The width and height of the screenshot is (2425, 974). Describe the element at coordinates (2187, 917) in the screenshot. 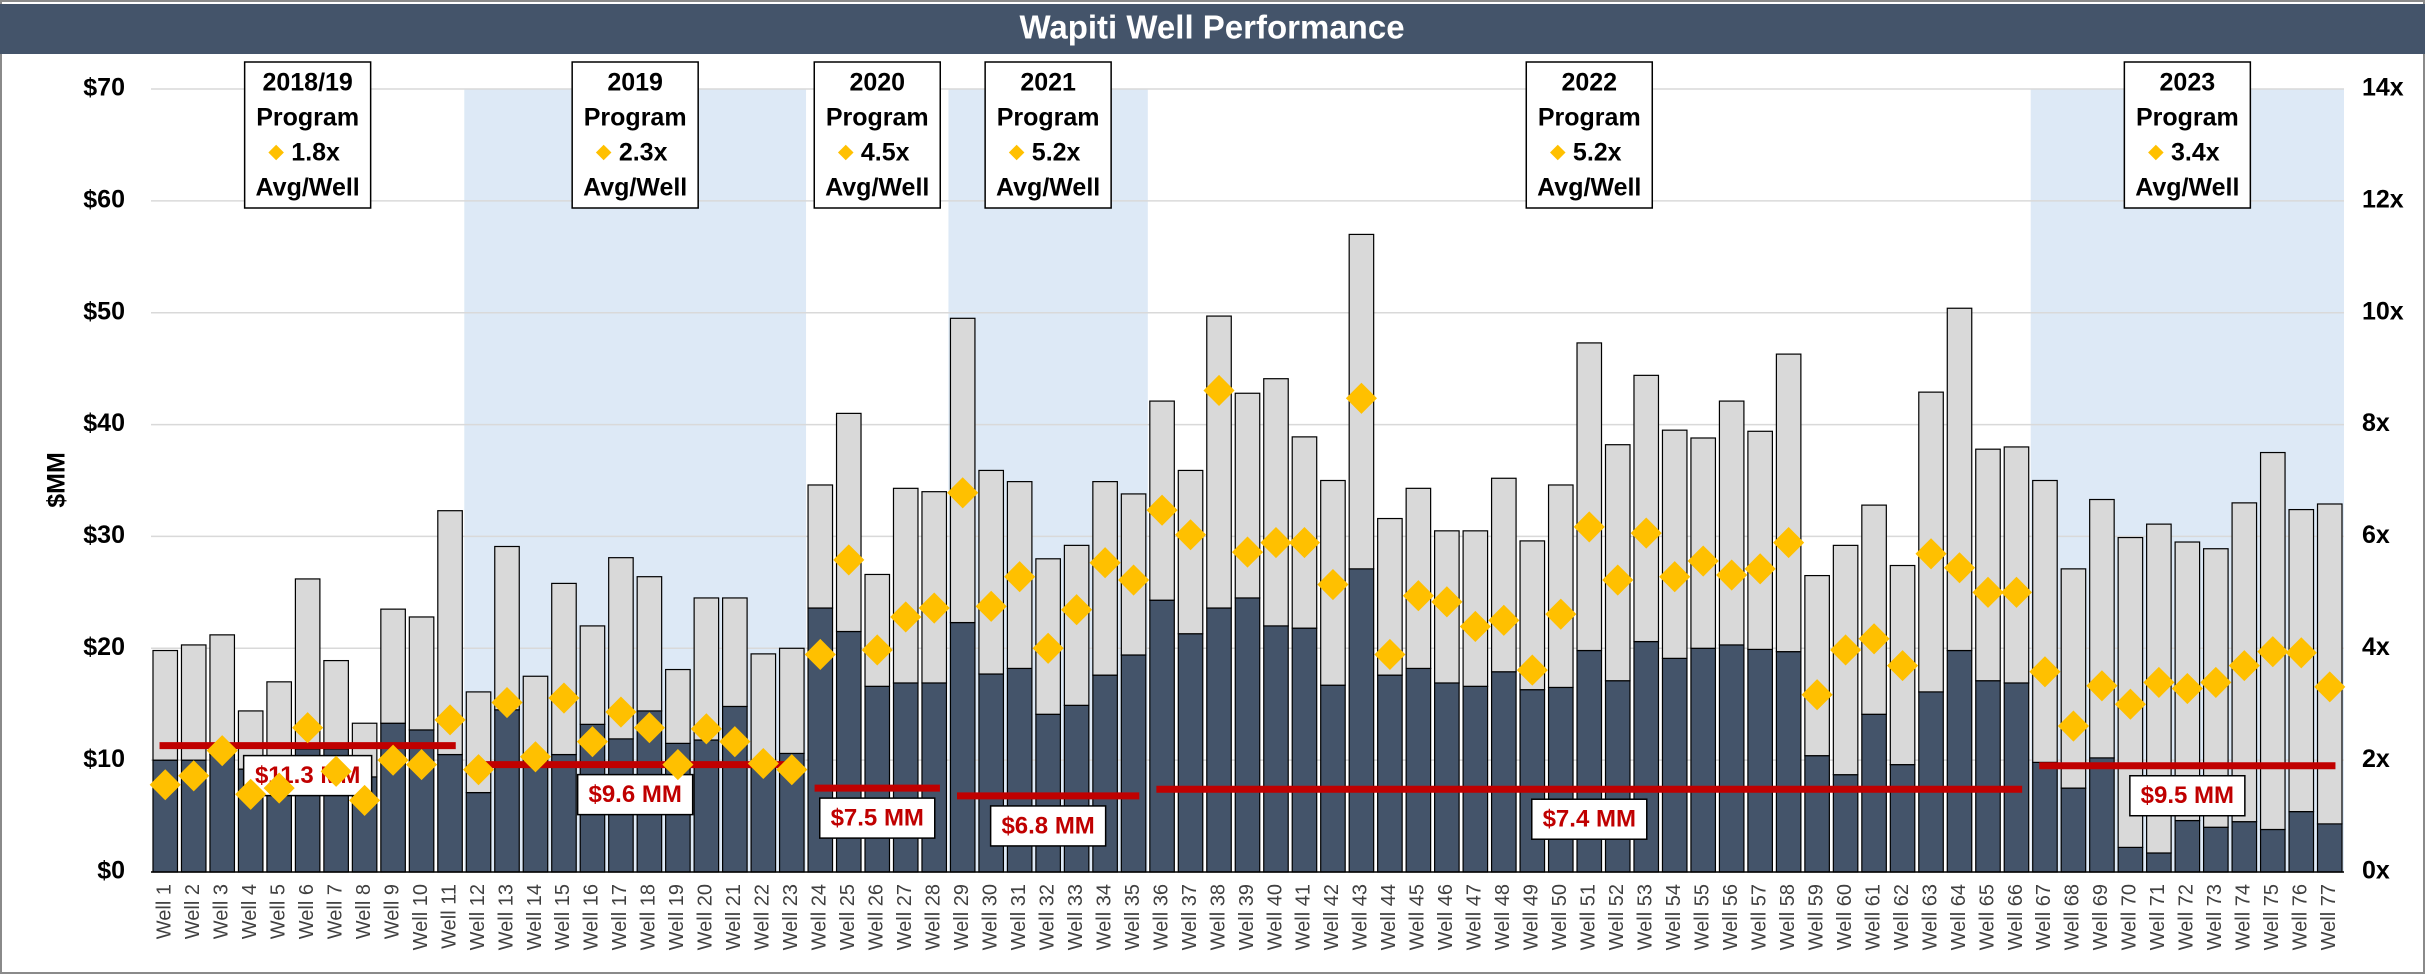

I see `x-tick-label: Well 72` at that location.